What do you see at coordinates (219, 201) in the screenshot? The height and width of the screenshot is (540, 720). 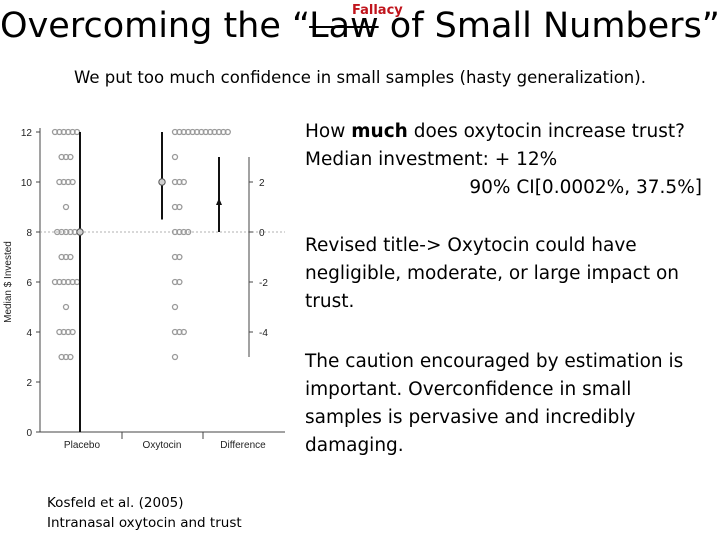 I see `difference-marker` at bounding box center [219, 201].